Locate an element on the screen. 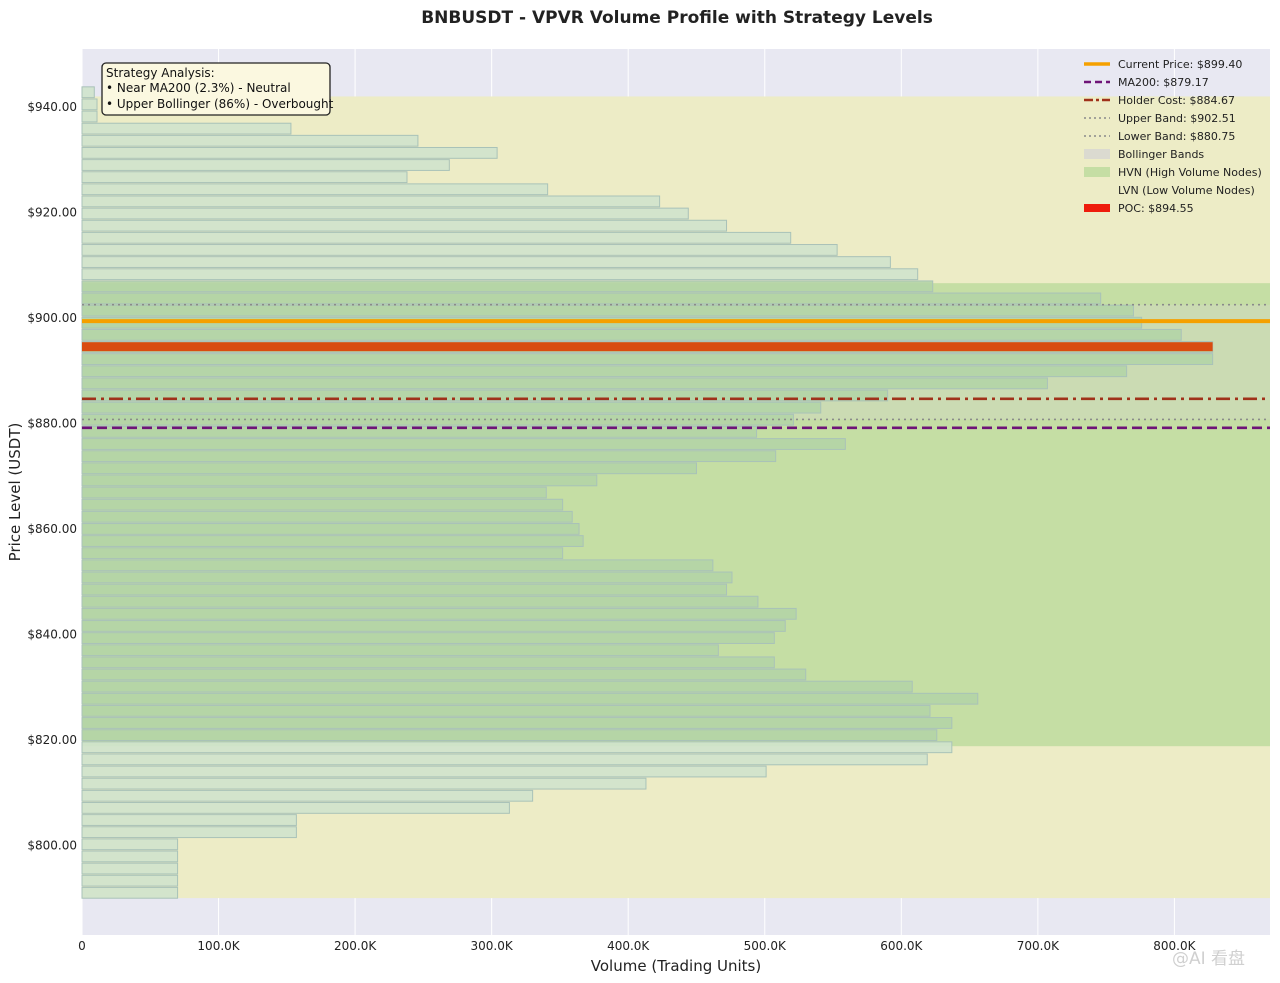 The image size is (1280, 983). x-tick-label: 100.0K is located at coordinates (218, 946).